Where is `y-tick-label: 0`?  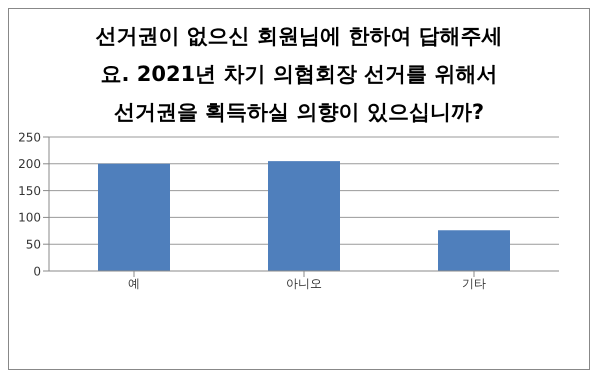 y-tick-label: 0 is located at coordinates (37, 271).